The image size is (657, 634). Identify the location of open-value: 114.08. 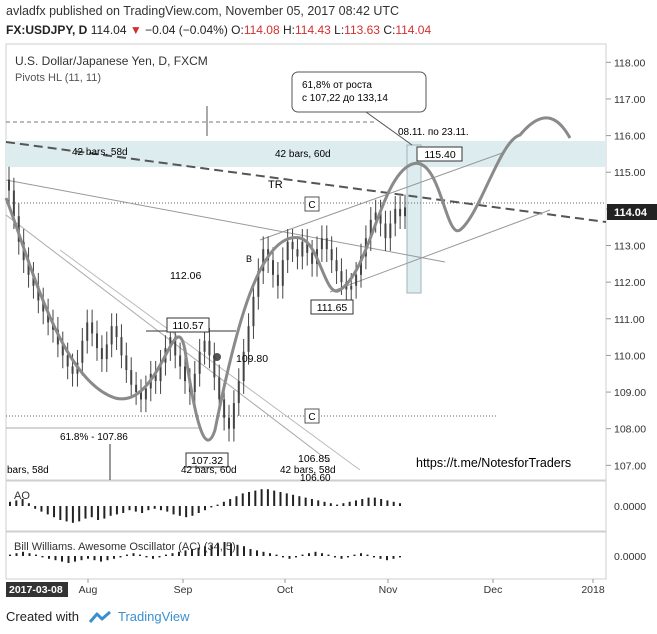
(261, 30).